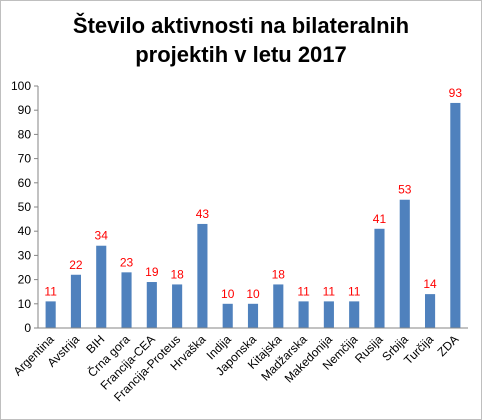  I want to click on x-tick-label: Turčija, so click(418, 349).